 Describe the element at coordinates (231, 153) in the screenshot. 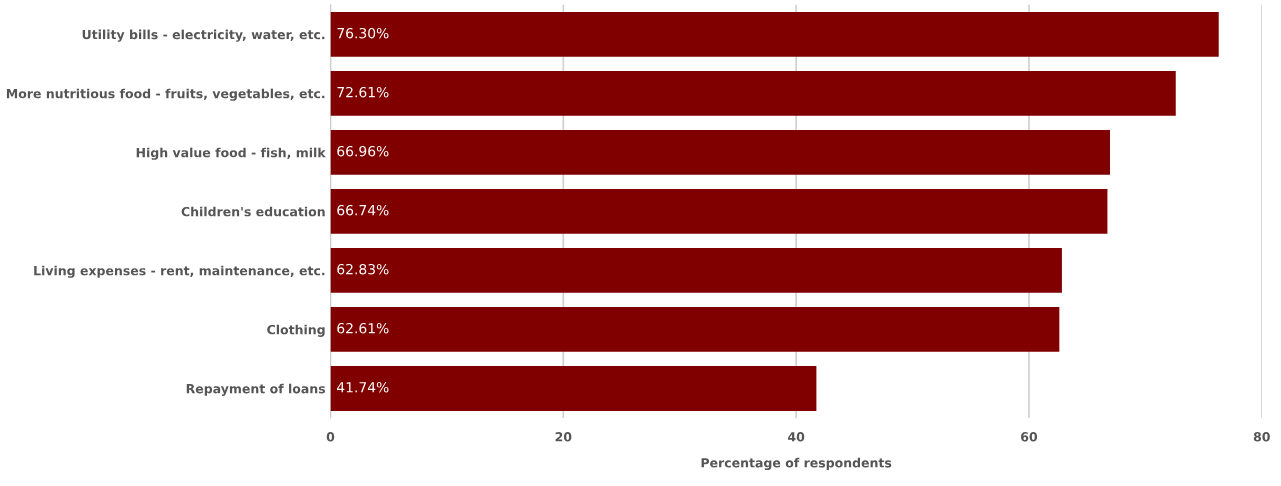

I see `y-tick-label: High value food - fish, milk` at that location.